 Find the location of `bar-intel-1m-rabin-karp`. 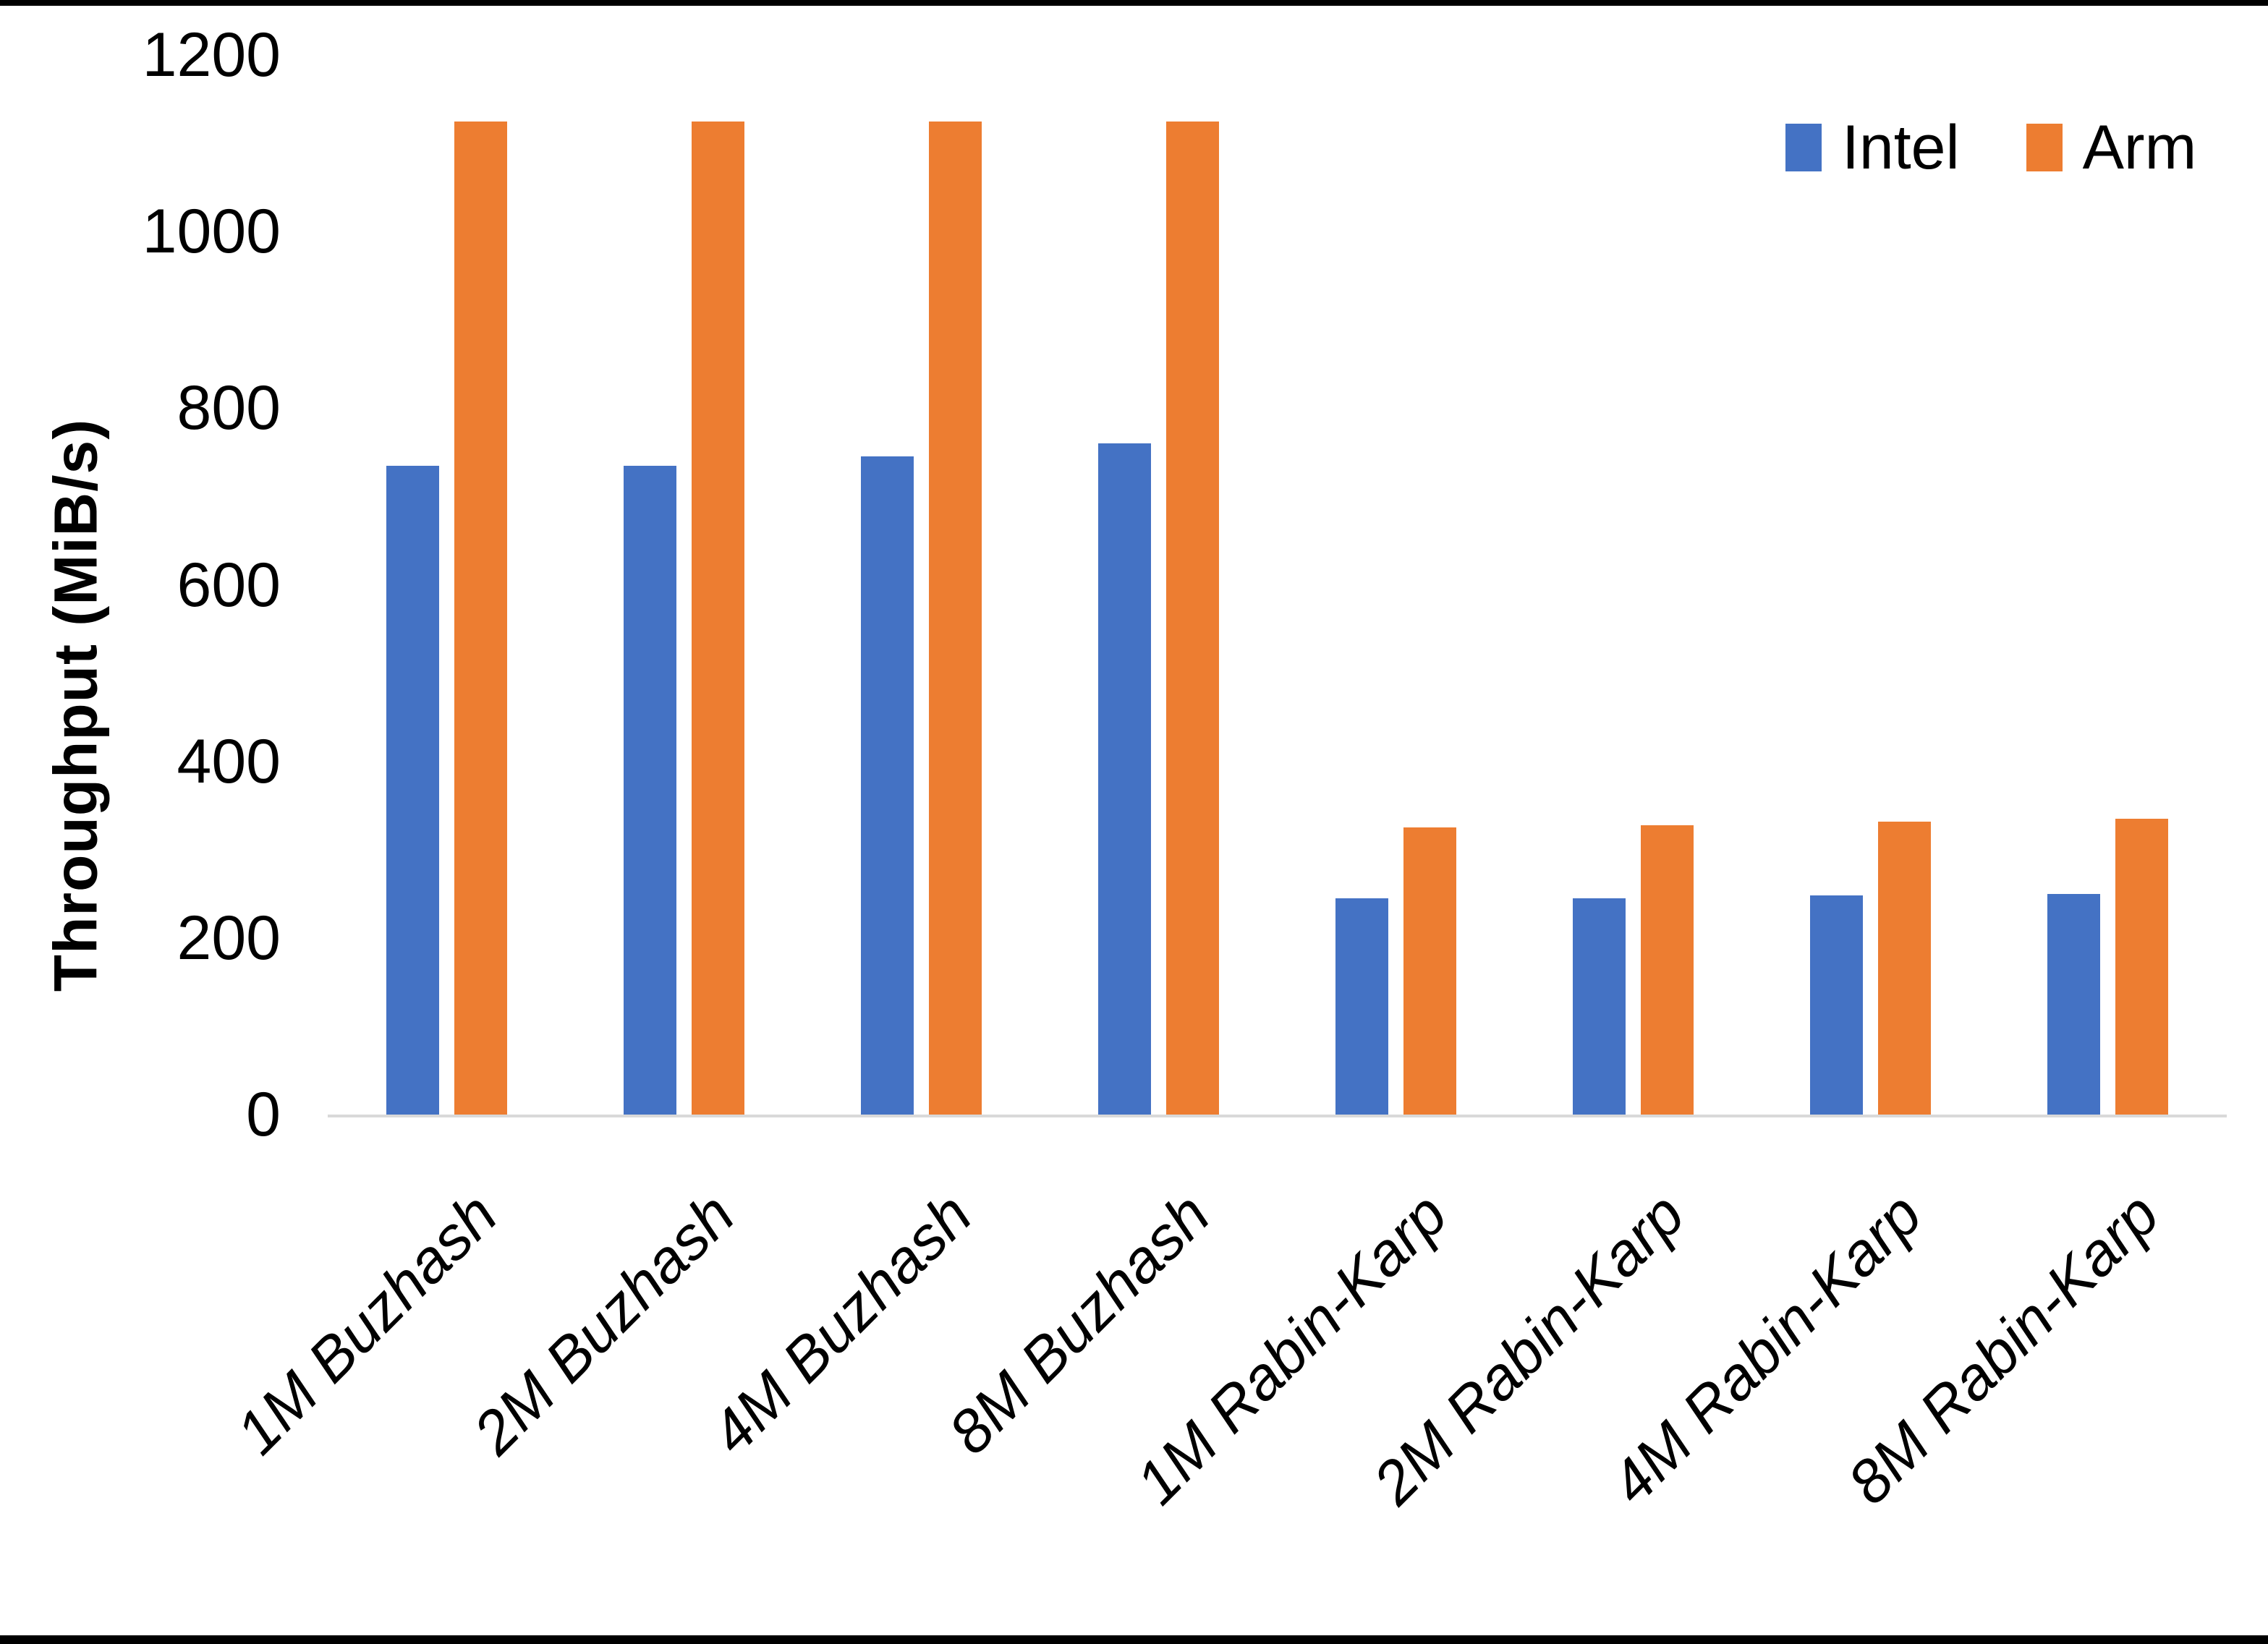

bar-intel-1m-rabin-karp is located at coordinates (1362, 1006).